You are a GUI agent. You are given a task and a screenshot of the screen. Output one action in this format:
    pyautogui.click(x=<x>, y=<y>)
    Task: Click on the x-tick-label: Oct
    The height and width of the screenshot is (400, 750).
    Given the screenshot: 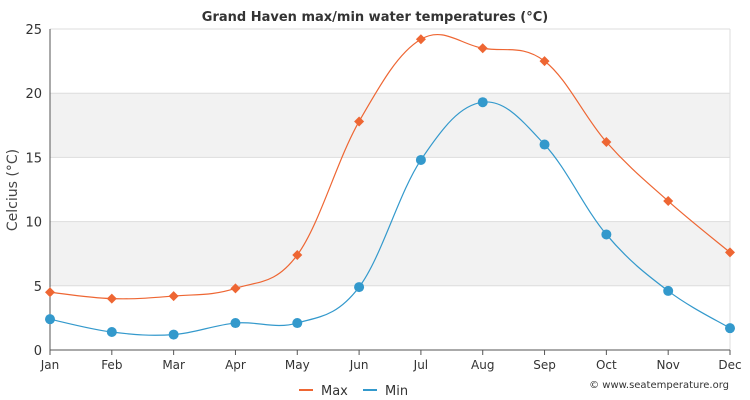 What is the action you would take?
    pyautogui.click(x=606, y=365)
    